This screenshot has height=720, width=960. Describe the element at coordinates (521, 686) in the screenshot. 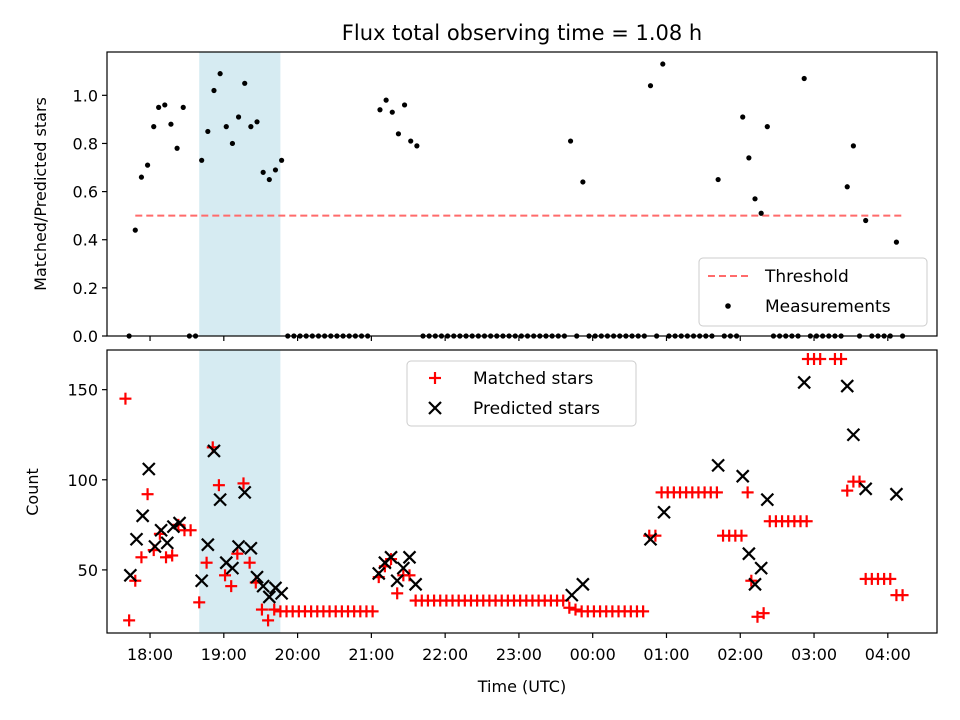

I see `bottom-x-axis-label: Time (UTC)` at that location.